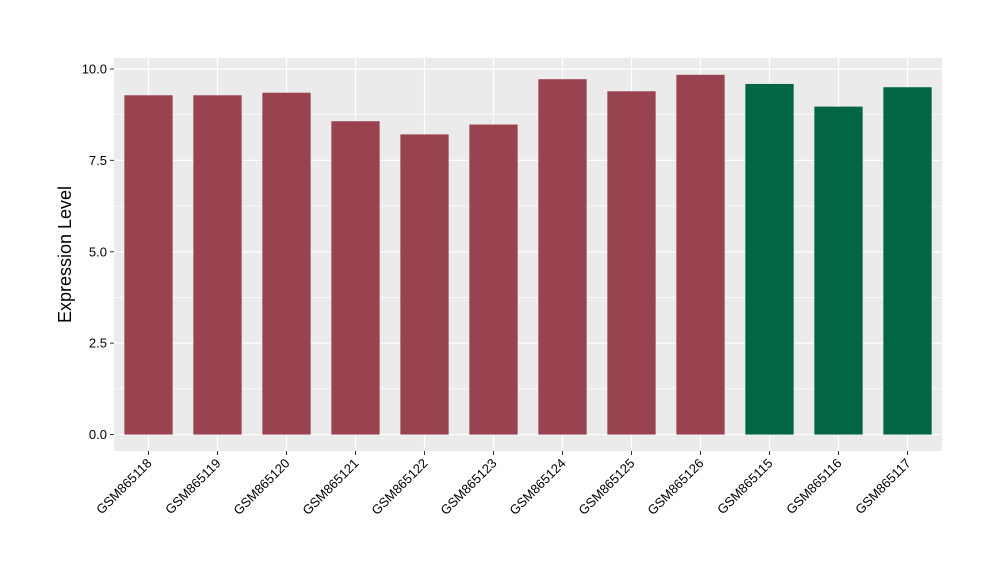 The width and height of the screenshot is (1000, 580). Describe the element at coordinates (330, 487) in the screenshot. I see `x-tick-label: GSM865121` at that location.